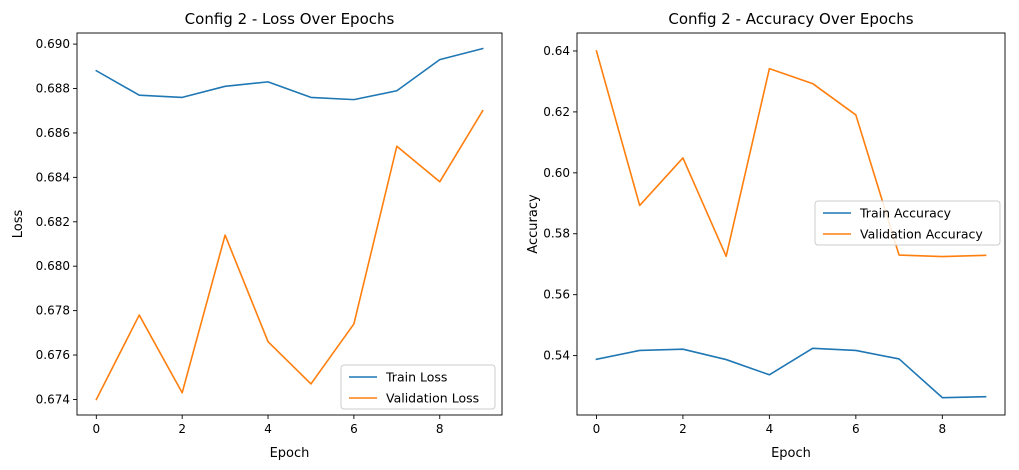  What do you see at coordinates (289, 74) in the screenshot?
I see `series-line-train-loss` at bounding box center [289, 74].